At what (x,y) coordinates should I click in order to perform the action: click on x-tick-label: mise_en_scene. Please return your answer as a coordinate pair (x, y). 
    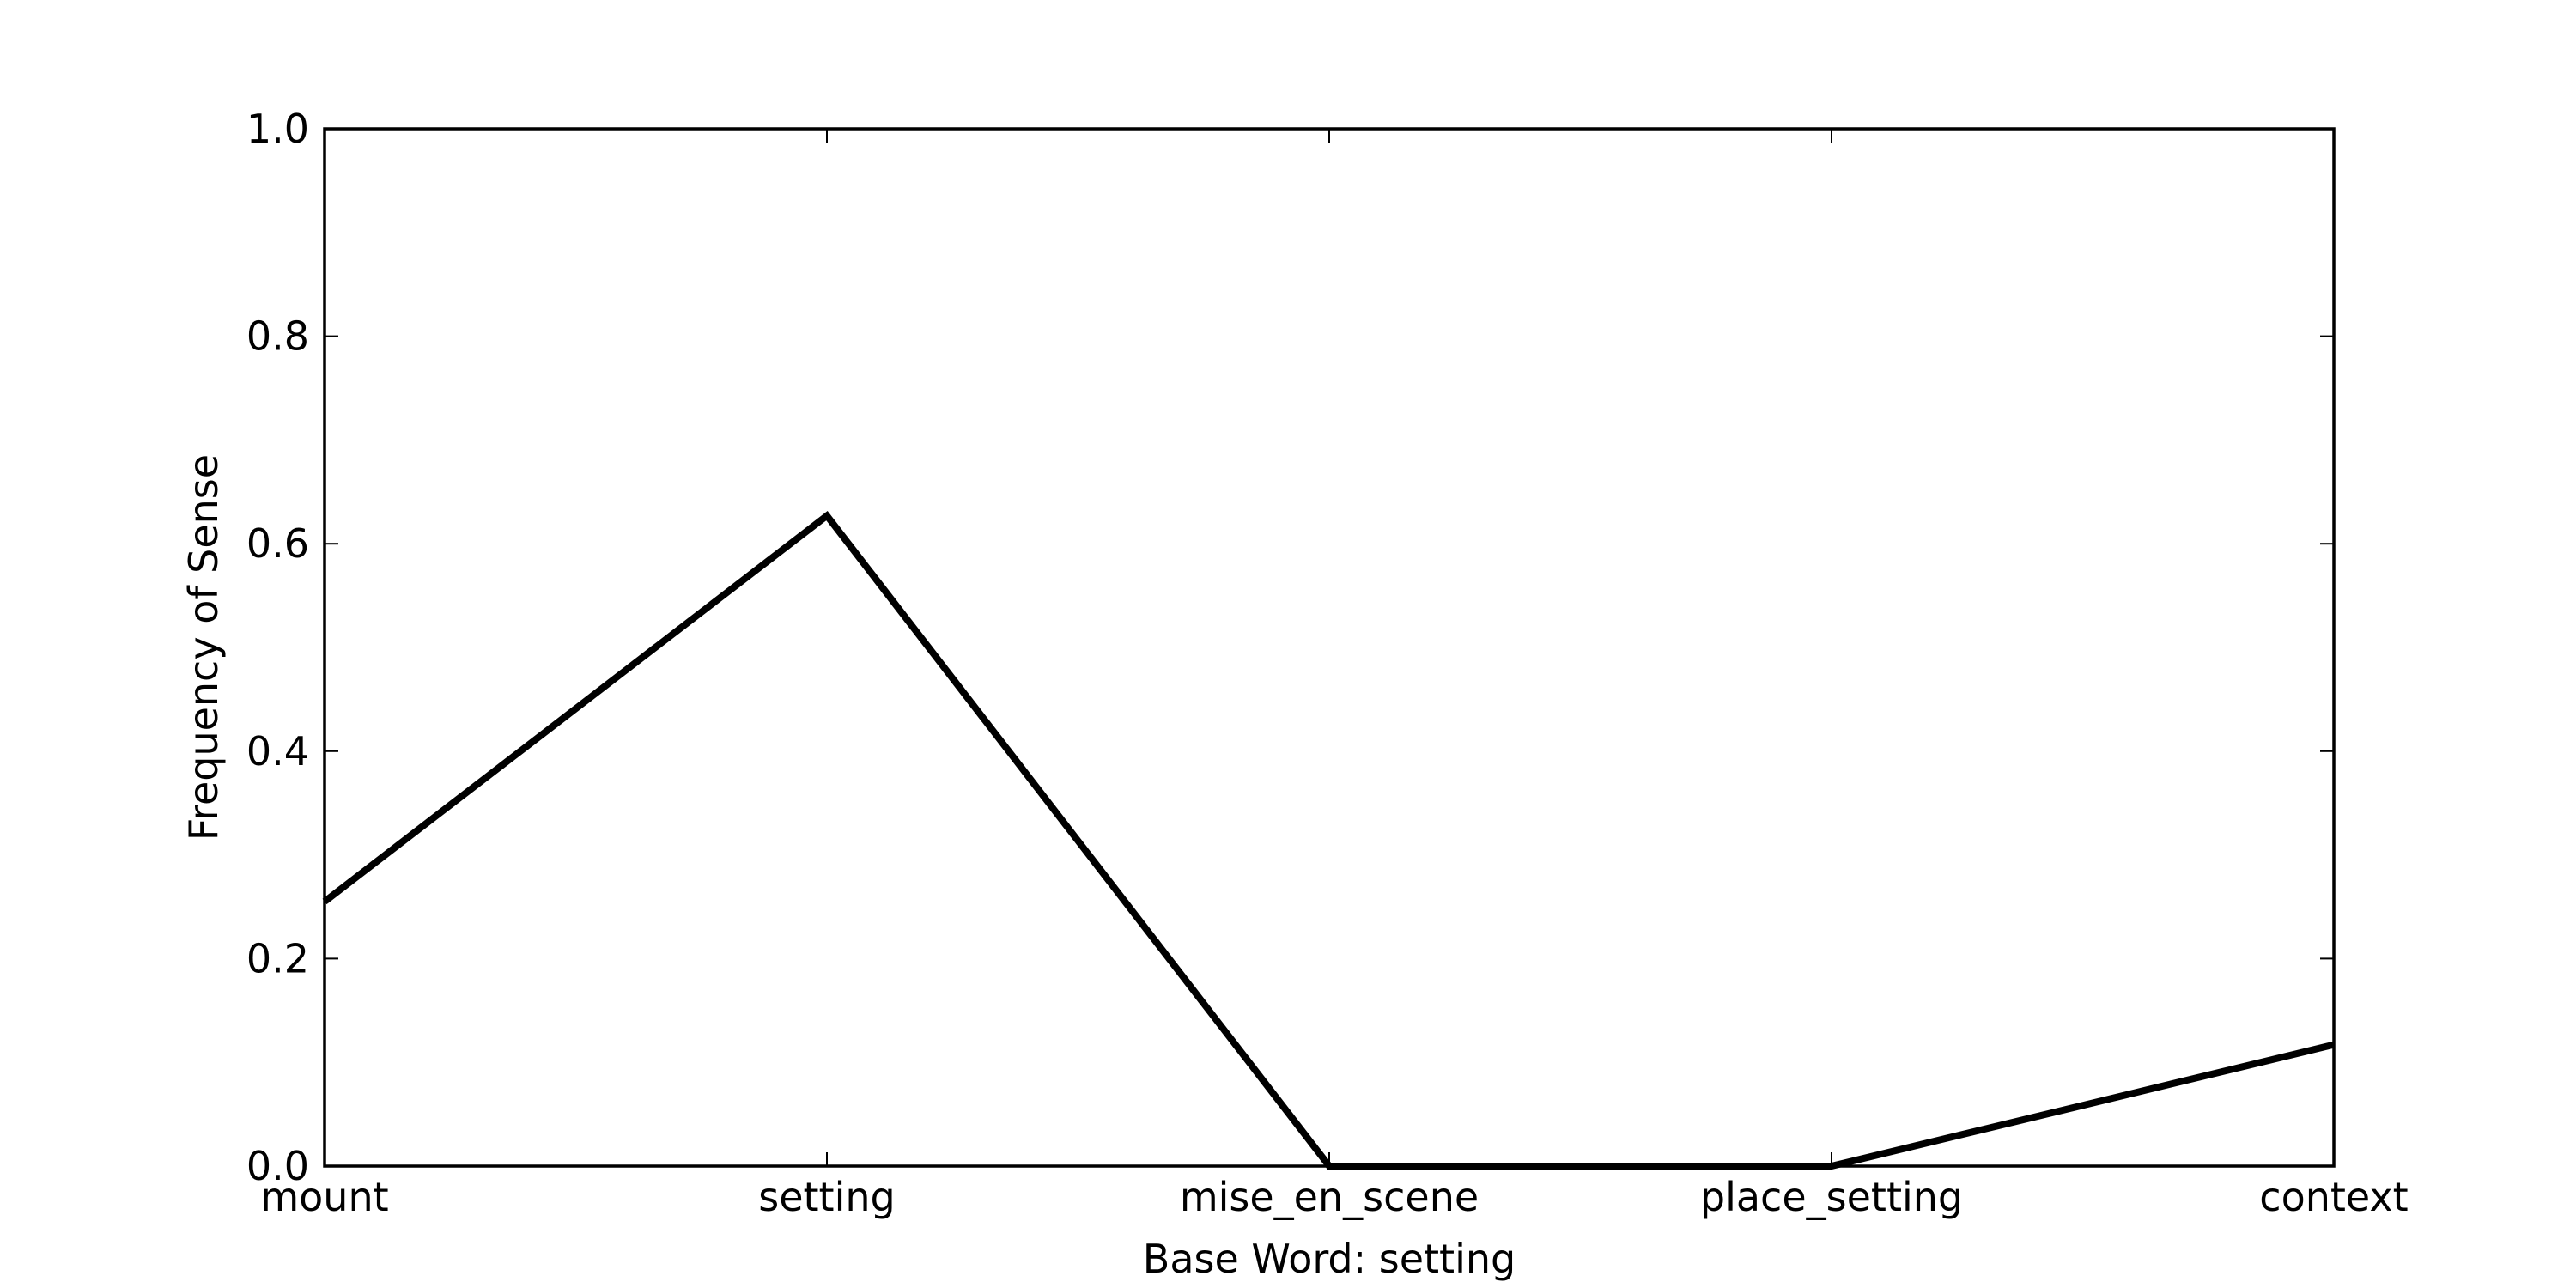
    Looking at the image, I should click on (1330, 1197).